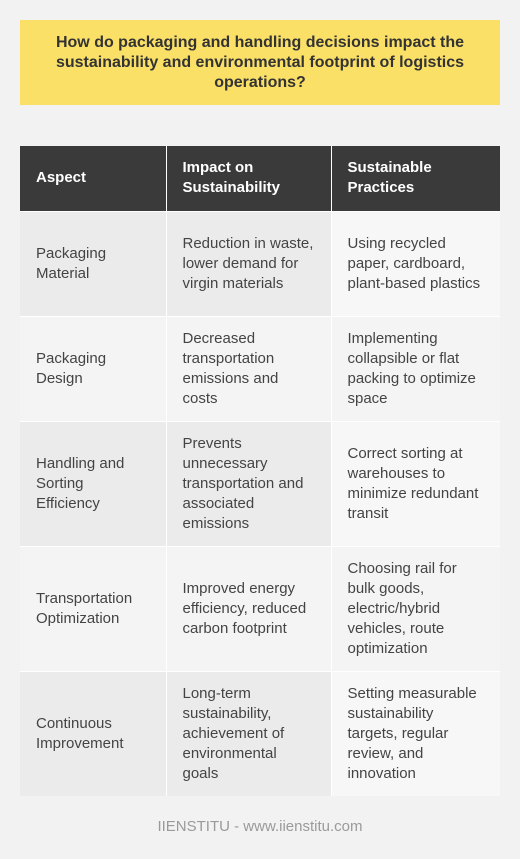 This screenshot has width=520, height=859. Describe the element at coordinates (93, 263) in the screenshot. I see `aspect-cell: Packaging Material` at that location.